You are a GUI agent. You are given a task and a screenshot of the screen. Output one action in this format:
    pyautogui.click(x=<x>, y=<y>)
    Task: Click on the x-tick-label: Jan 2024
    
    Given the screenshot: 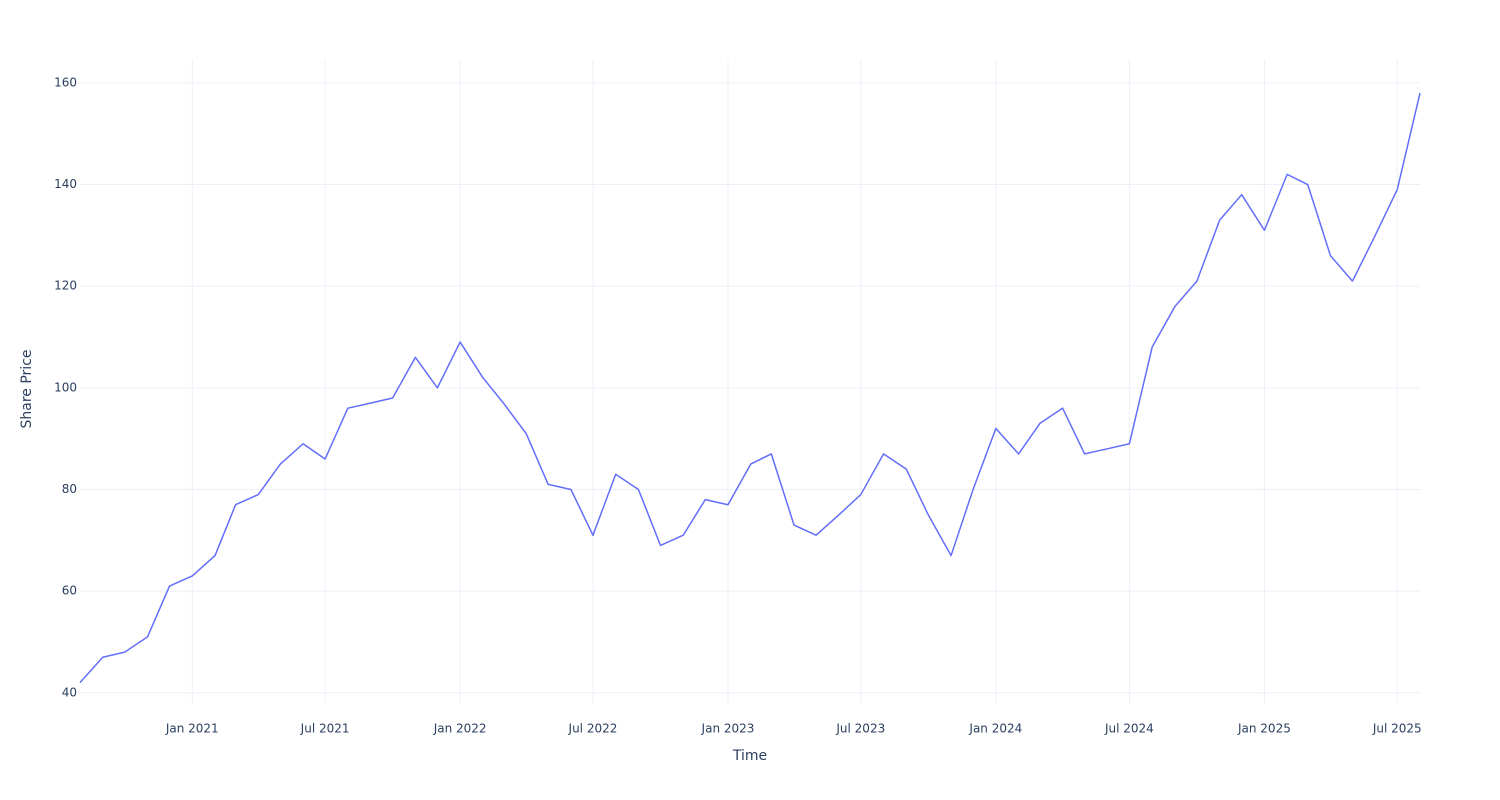 What is the action you would take?
    pyautogui.click(x=995, y=729)
    